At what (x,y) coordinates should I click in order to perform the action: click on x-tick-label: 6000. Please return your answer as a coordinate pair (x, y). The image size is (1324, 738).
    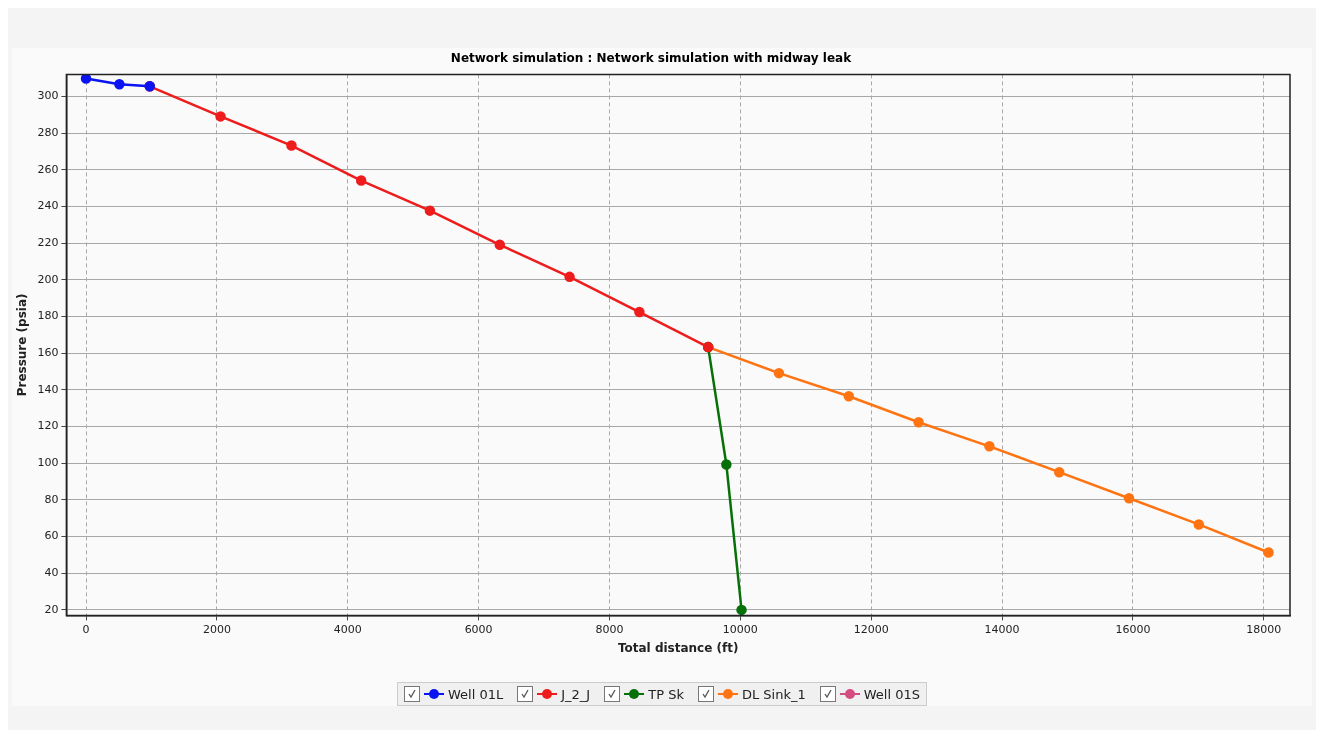
    Looking at the image, I should click on (478, 629).